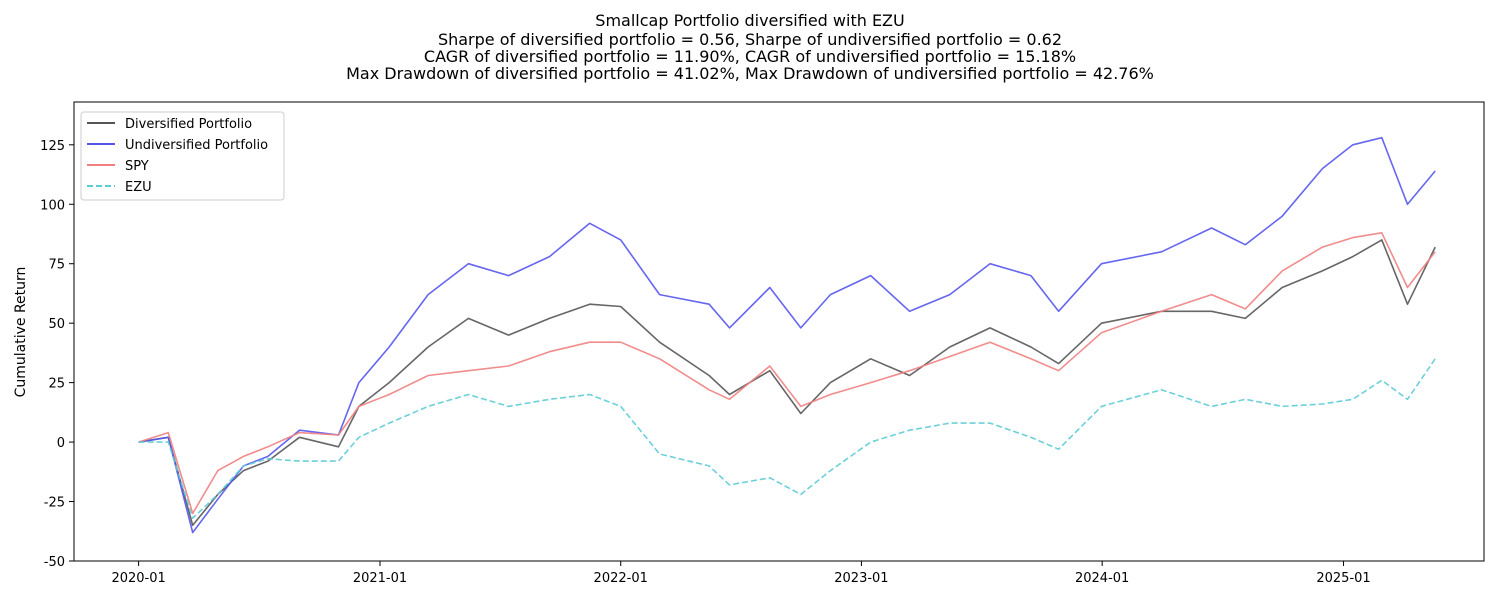  Describe the element at coordinates (56, 384) in the screenshot. I see `y-tick-label: 25` at that location.